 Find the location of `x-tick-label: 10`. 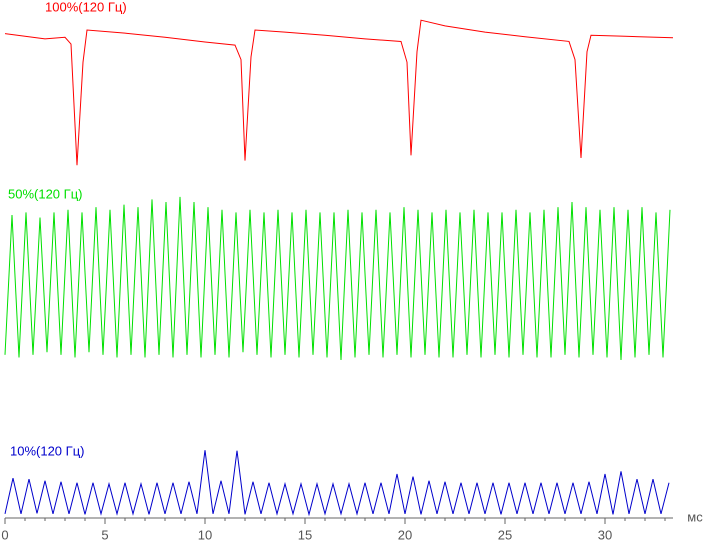

x-tick-label: 10 is located at coordinates (205, 534).